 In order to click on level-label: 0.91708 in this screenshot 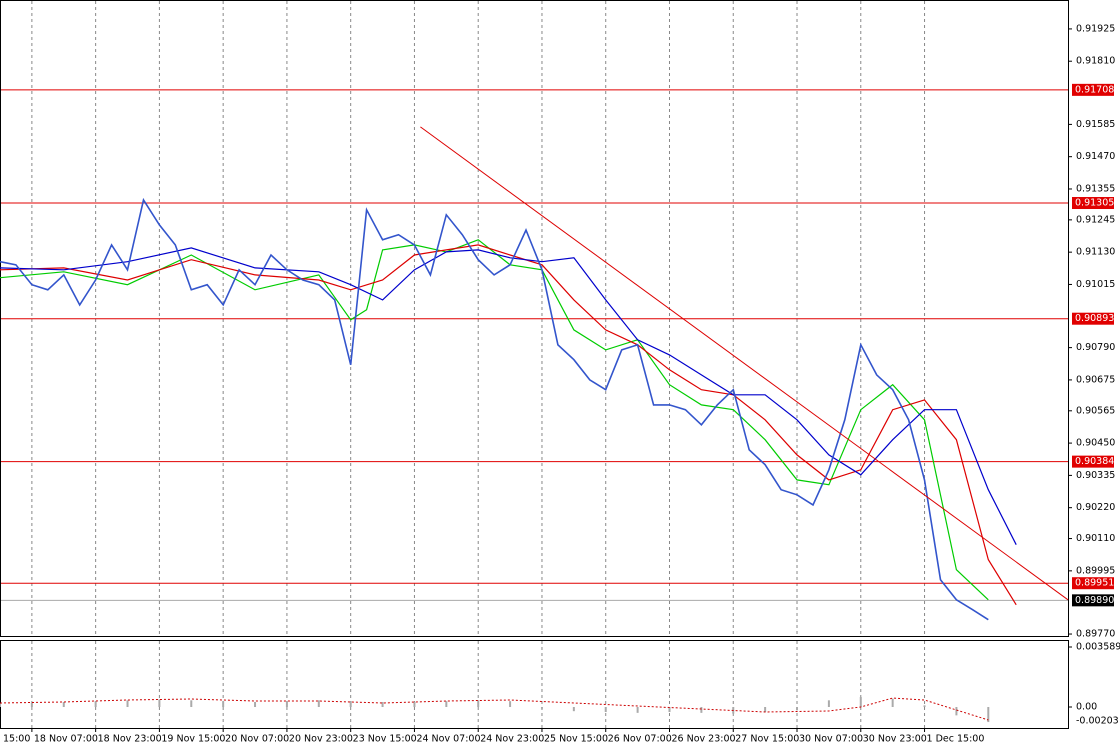, I will do `click(1094, 89)`.